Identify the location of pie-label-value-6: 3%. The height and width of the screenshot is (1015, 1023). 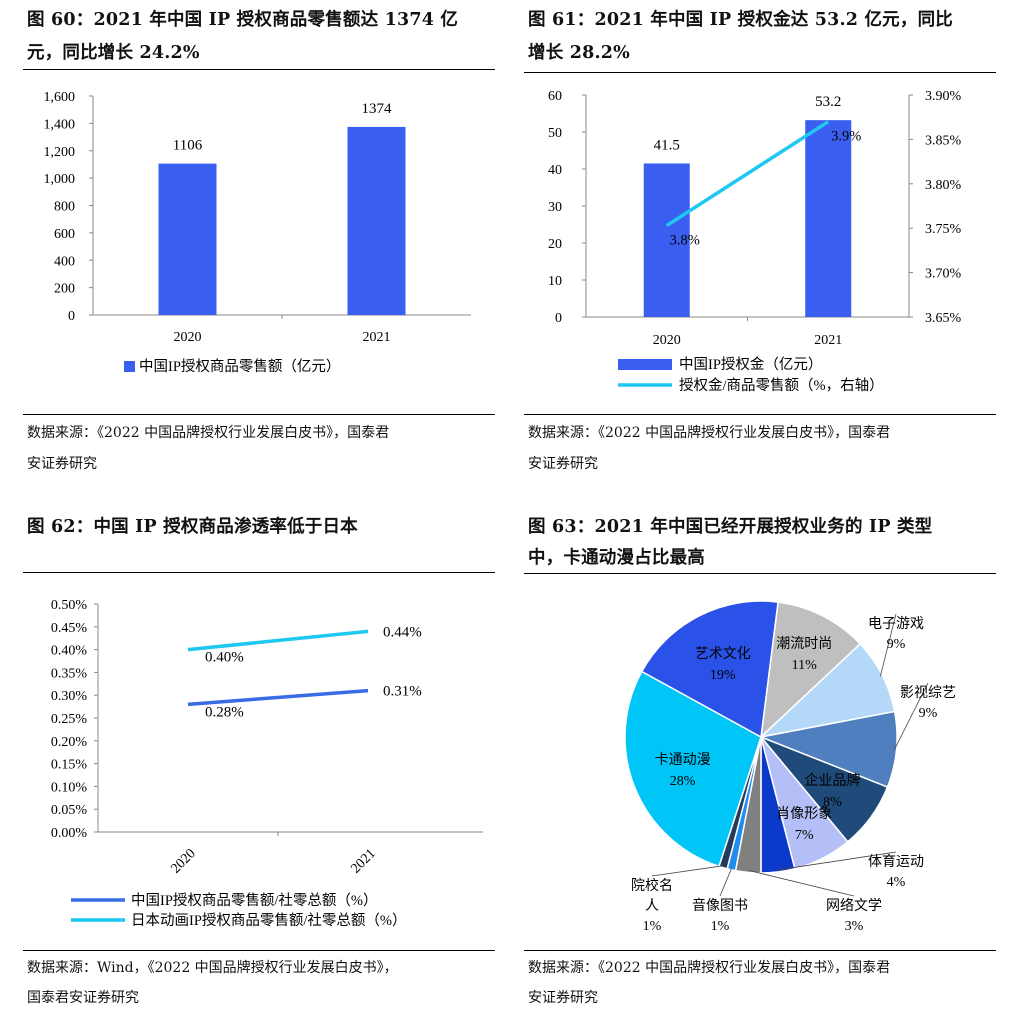
(854, 926).